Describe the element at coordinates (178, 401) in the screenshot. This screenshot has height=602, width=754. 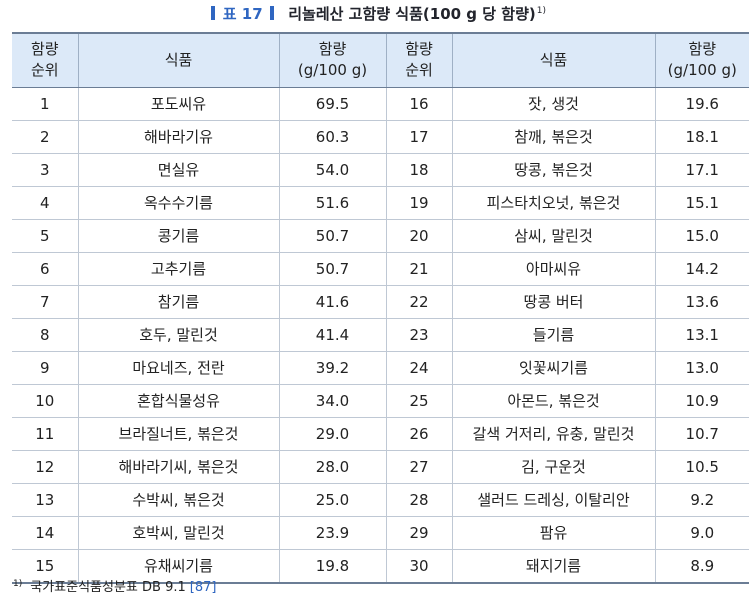
I see `left-food-cell: 혼합식물성유` at that location.